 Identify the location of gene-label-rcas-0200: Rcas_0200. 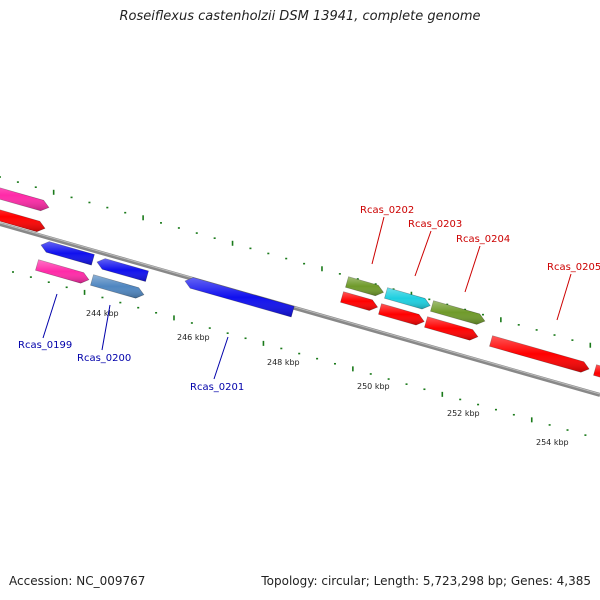
(104, 358).